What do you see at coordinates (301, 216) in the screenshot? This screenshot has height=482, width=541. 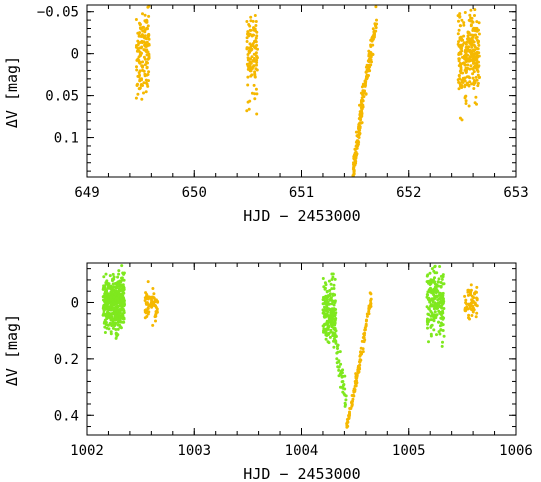 I see `x-axis-title-top: HJD − 2453000` at bounding box center [301, 216].